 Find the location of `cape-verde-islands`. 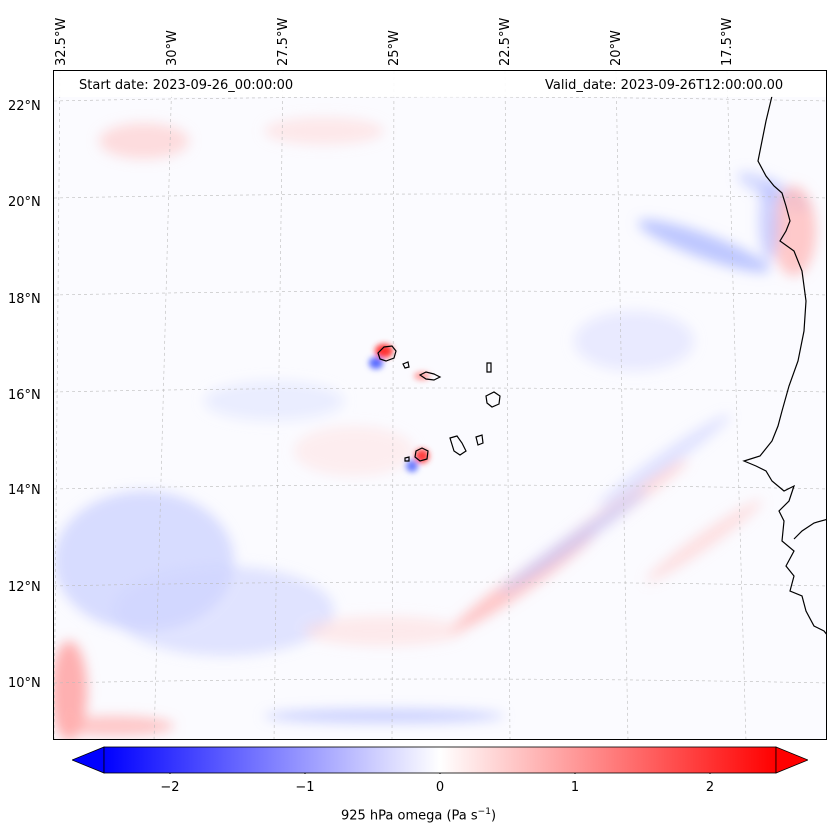

cape-verde-islands is located at coordinates (439, 403).